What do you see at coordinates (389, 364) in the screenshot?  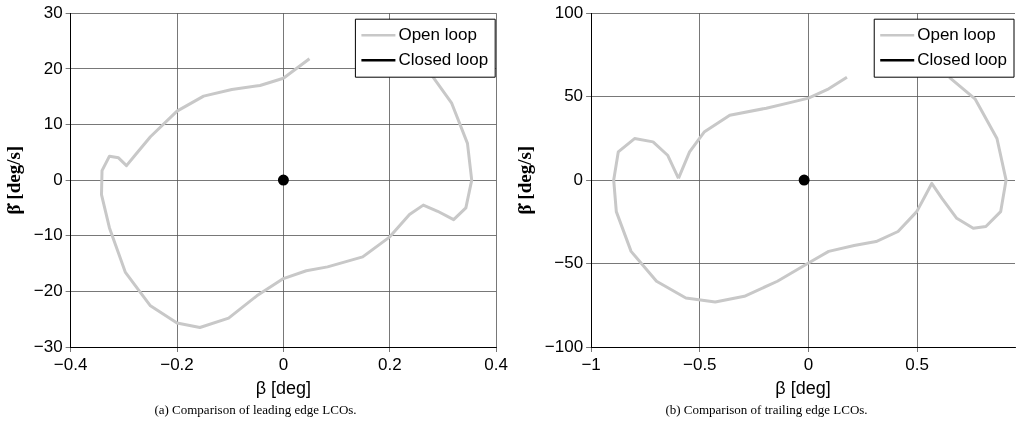 I see `x-tick-label: 0.2` at bounding box center [389, 364].